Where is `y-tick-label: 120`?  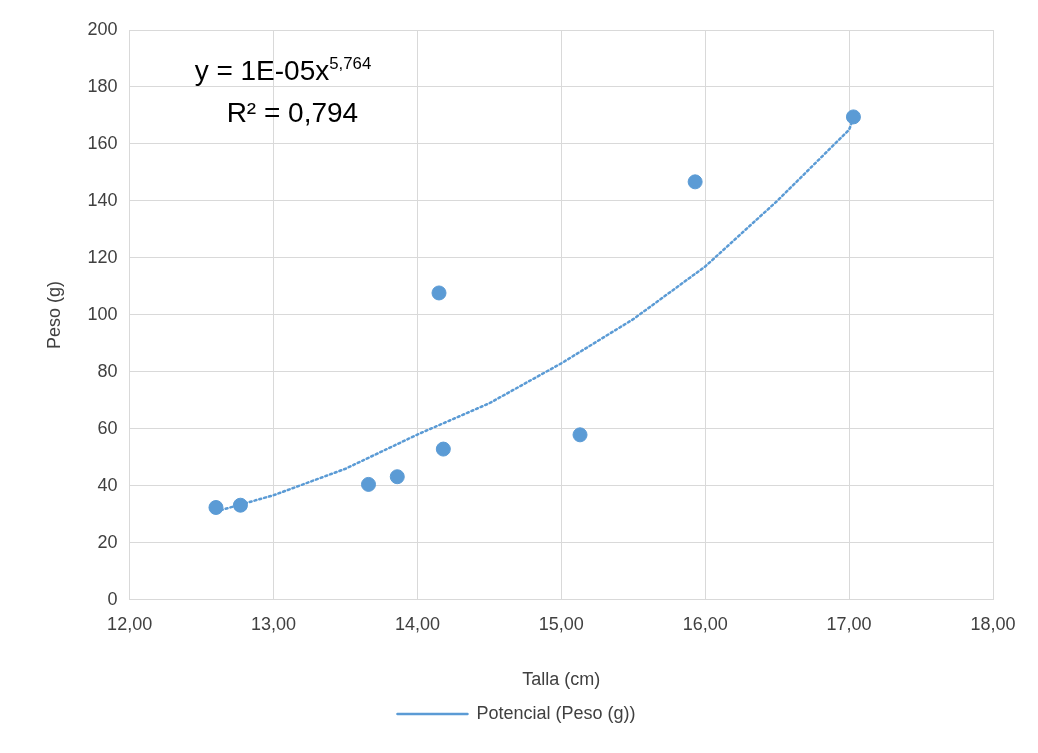
y-tick-label: 120 is located at coordinates (102, 256).